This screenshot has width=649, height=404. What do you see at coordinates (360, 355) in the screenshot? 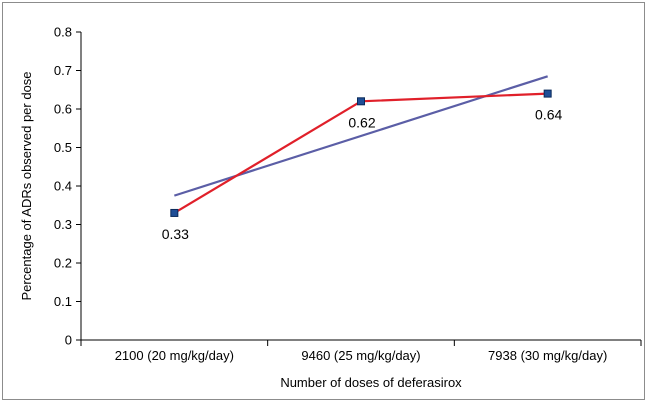
I see `x-tick-label: 9460 (25 mg/kg/day)` at bounding box center [360, 355].